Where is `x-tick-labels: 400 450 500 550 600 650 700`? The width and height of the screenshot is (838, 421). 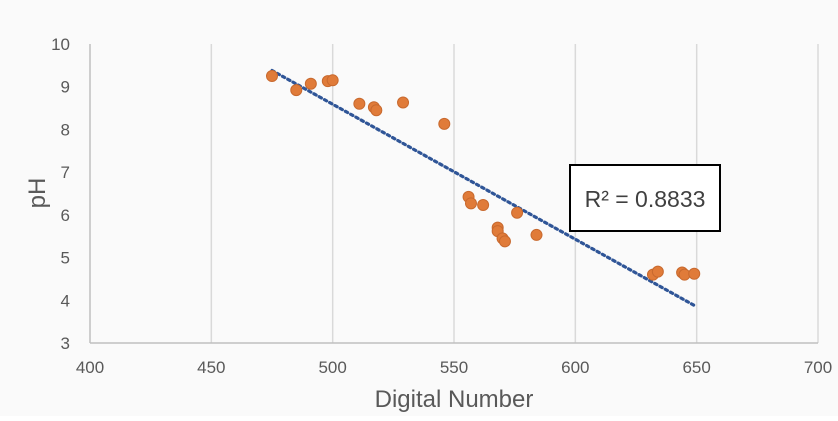
x-tick-labels: 400 450 500 550 600 650 700 is located at coordinates (454, 367).